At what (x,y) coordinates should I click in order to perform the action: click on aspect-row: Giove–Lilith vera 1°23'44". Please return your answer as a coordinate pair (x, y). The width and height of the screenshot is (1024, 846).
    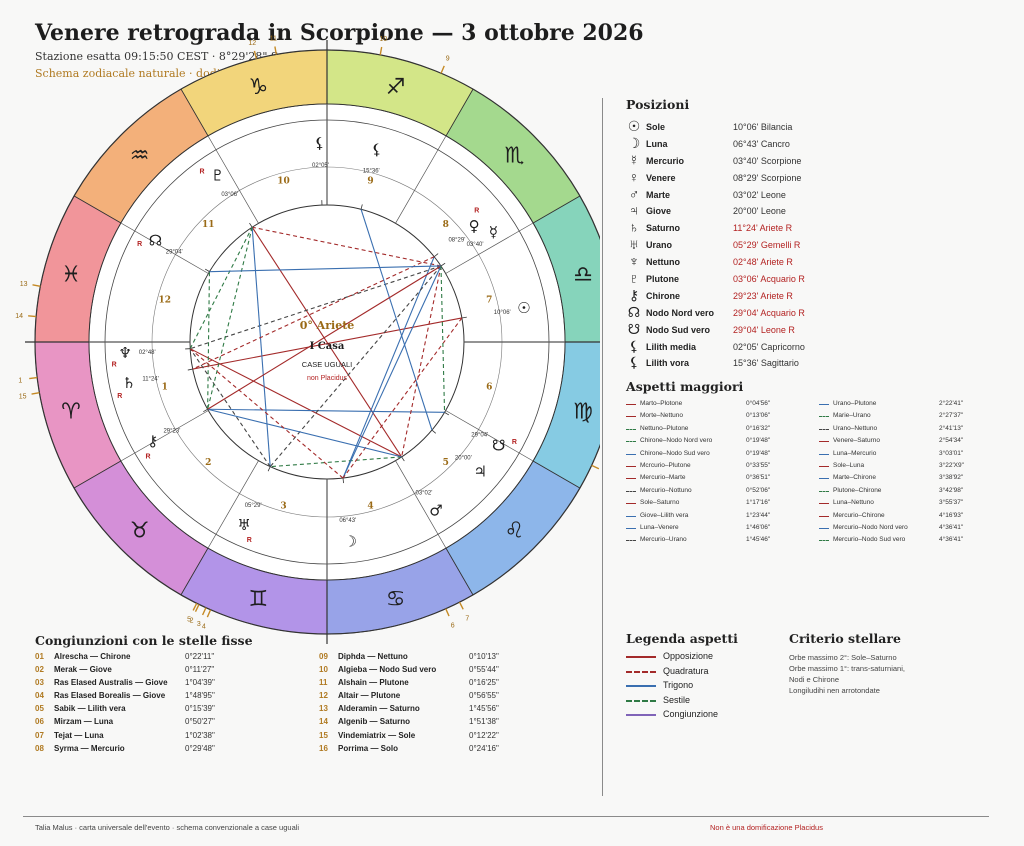
    Looking at the image, I should click on (721, 517).